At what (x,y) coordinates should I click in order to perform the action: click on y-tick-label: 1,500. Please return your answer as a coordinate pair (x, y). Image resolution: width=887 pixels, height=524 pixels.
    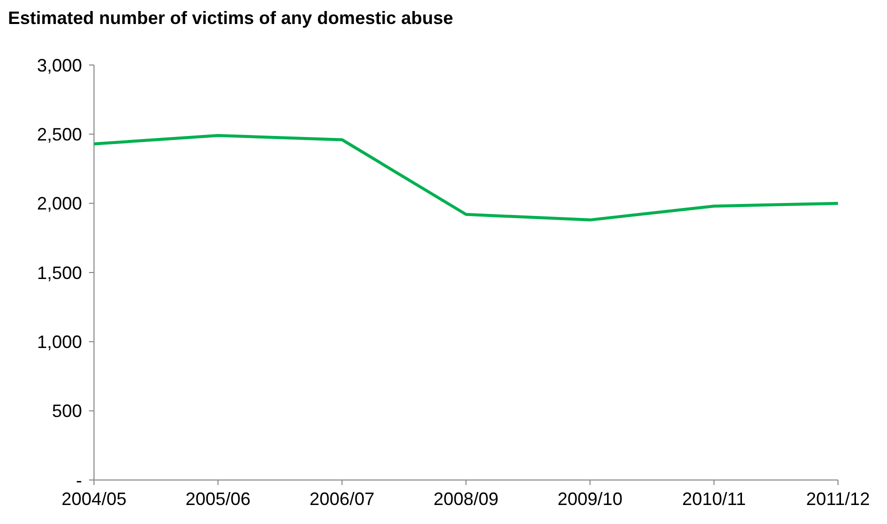
    Looking at the image, I should click on (59, 272).